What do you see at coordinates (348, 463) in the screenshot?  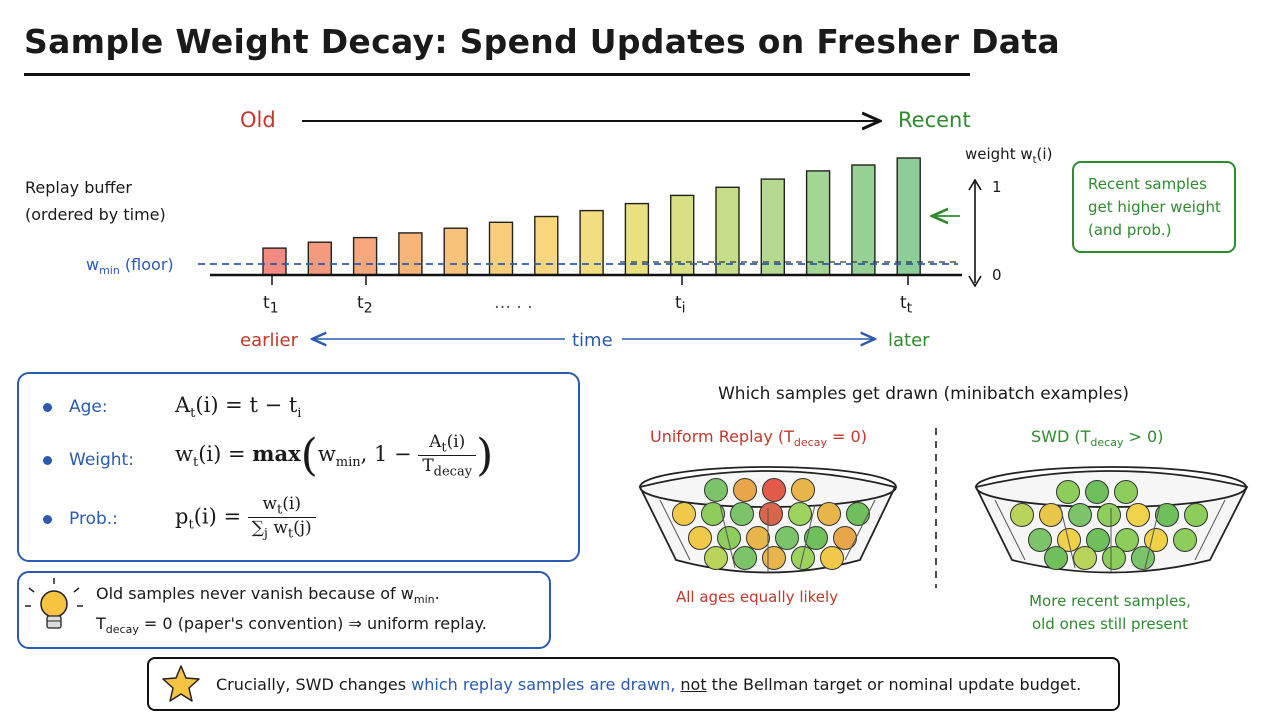 I see `weight-wmin-sub: min` at bounding box center [348, 463].